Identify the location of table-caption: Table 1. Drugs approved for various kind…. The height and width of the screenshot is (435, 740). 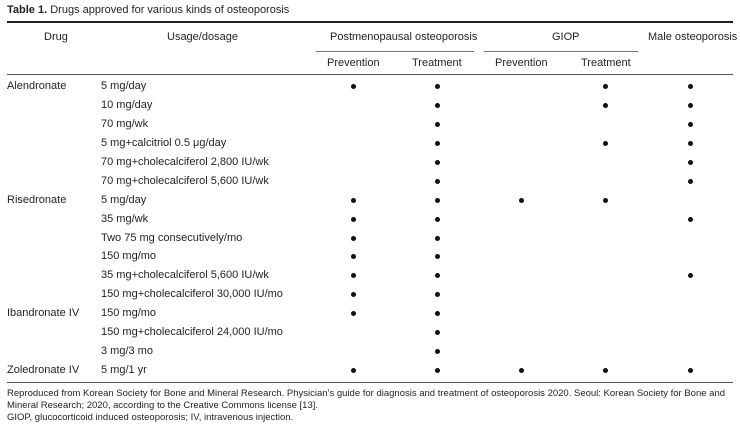
(148, 10).